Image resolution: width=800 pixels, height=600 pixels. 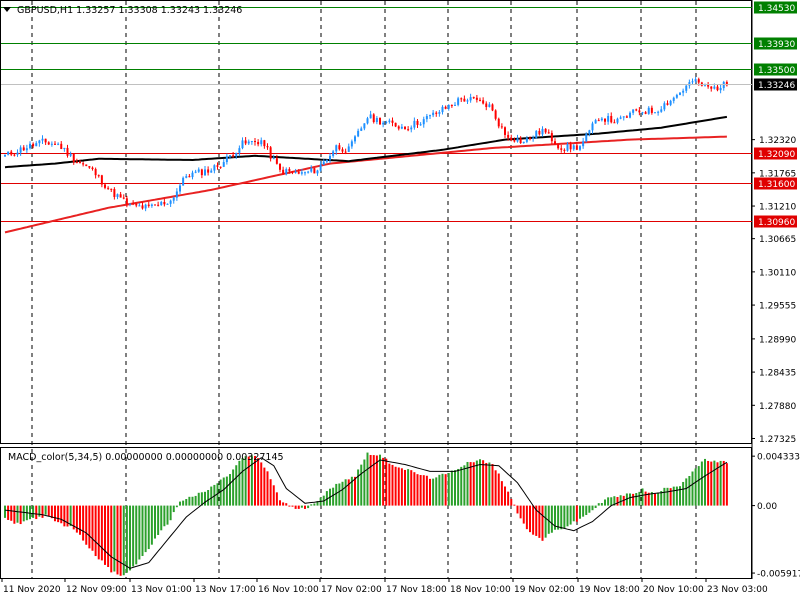 What do you see at coordinates (778, 458) in the screenshot?
I see `macd-tick-label: 0.0043338` at bounding box center [778, 458].